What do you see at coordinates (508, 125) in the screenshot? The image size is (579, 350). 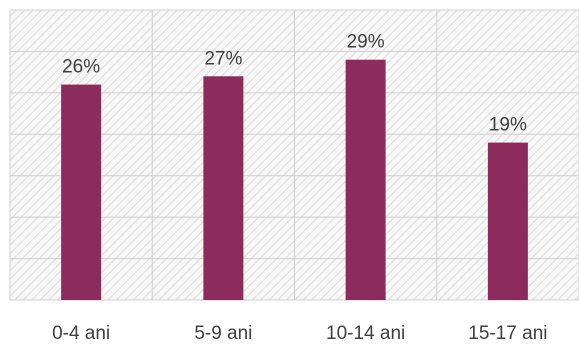 I see `data-label: 19%` at bounding box center [508, 125].